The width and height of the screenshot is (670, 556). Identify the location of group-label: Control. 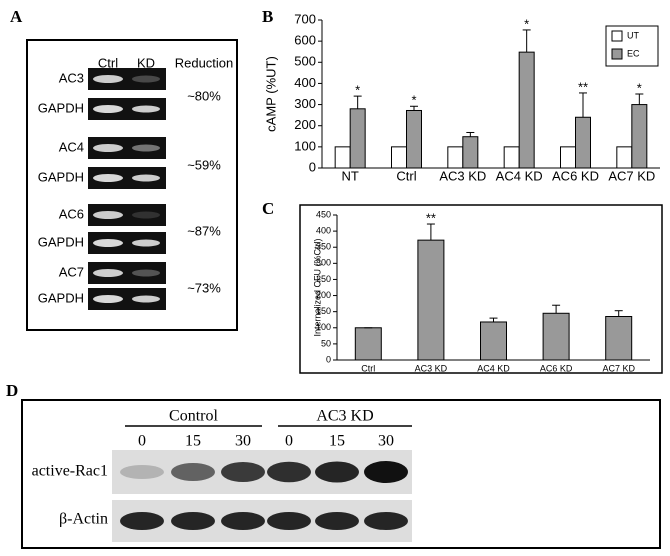
(193, 416).